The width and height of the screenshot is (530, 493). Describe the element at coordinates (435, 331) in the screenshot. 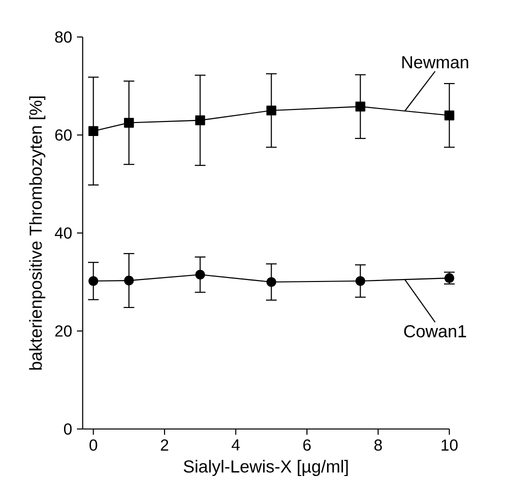

I see `text: Cowan1` at that location.